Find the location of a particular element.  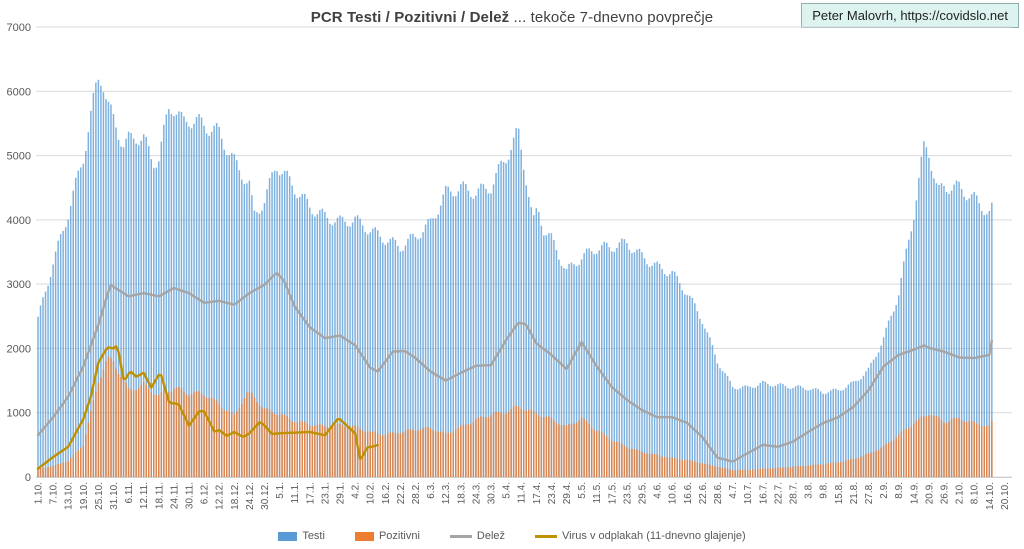

x-tick-label: 26.9. is located at coordinates (945, 493).